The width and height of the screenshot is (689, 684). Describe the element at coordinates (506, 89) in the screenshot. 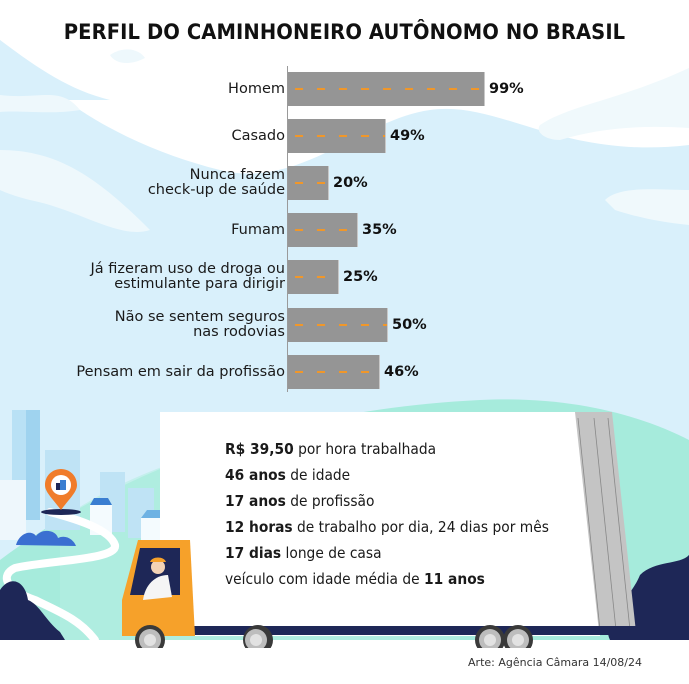

I see `bar-value-label: 99%` at that location.